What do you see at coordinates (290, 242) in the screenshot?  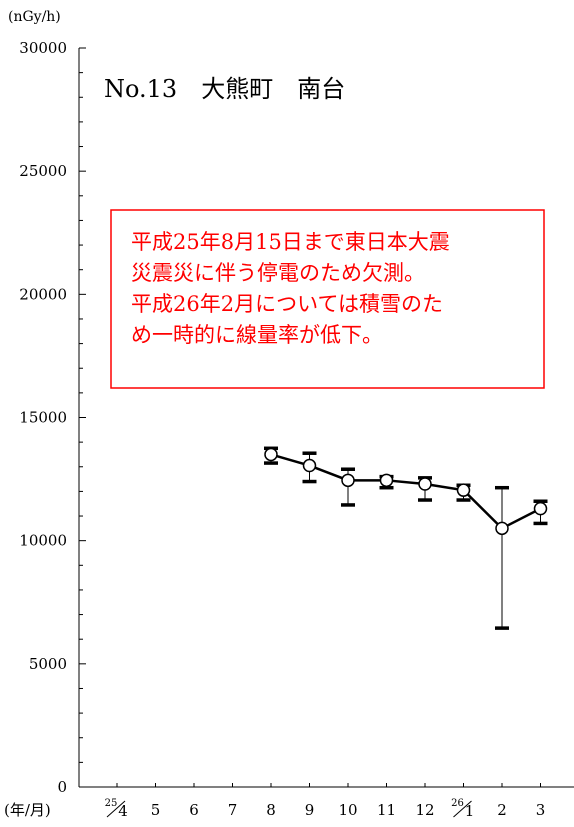 I see `note-line-1: 平成25年8月15日まで東日本大震` at bounding box center [290, 242].